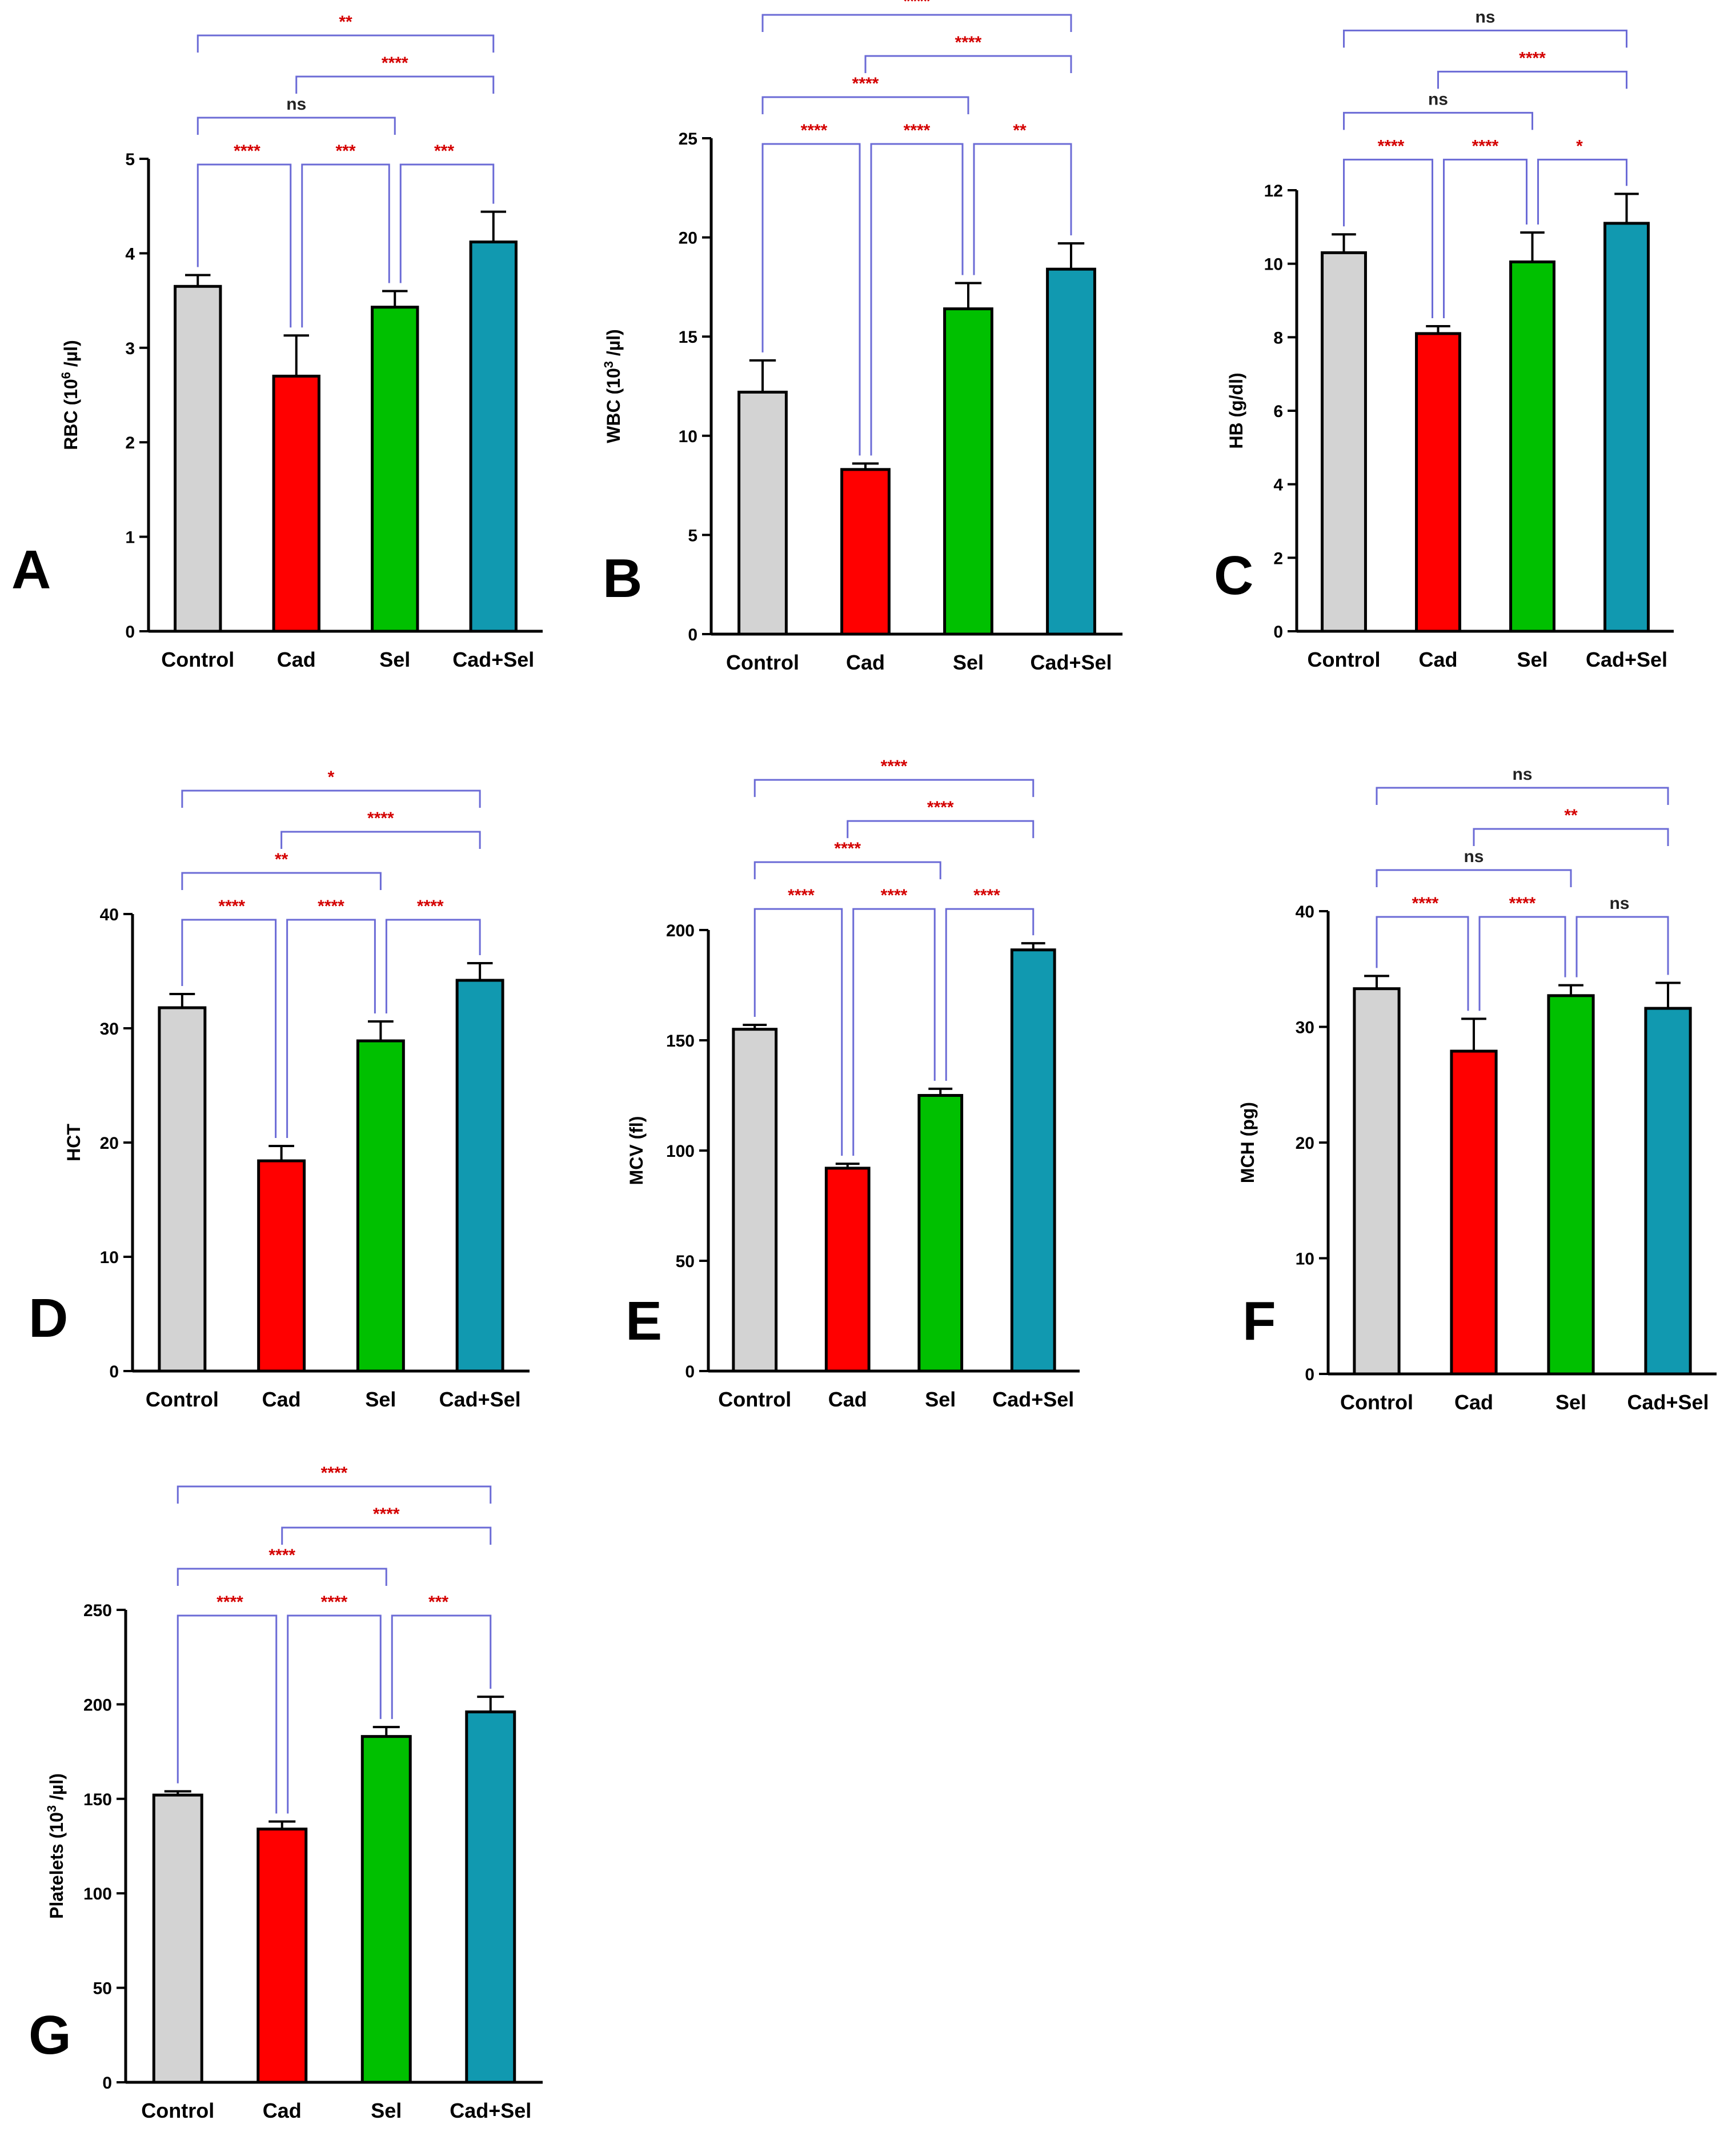  I want to click on y-tick-label: 200, so click(97, 1705).